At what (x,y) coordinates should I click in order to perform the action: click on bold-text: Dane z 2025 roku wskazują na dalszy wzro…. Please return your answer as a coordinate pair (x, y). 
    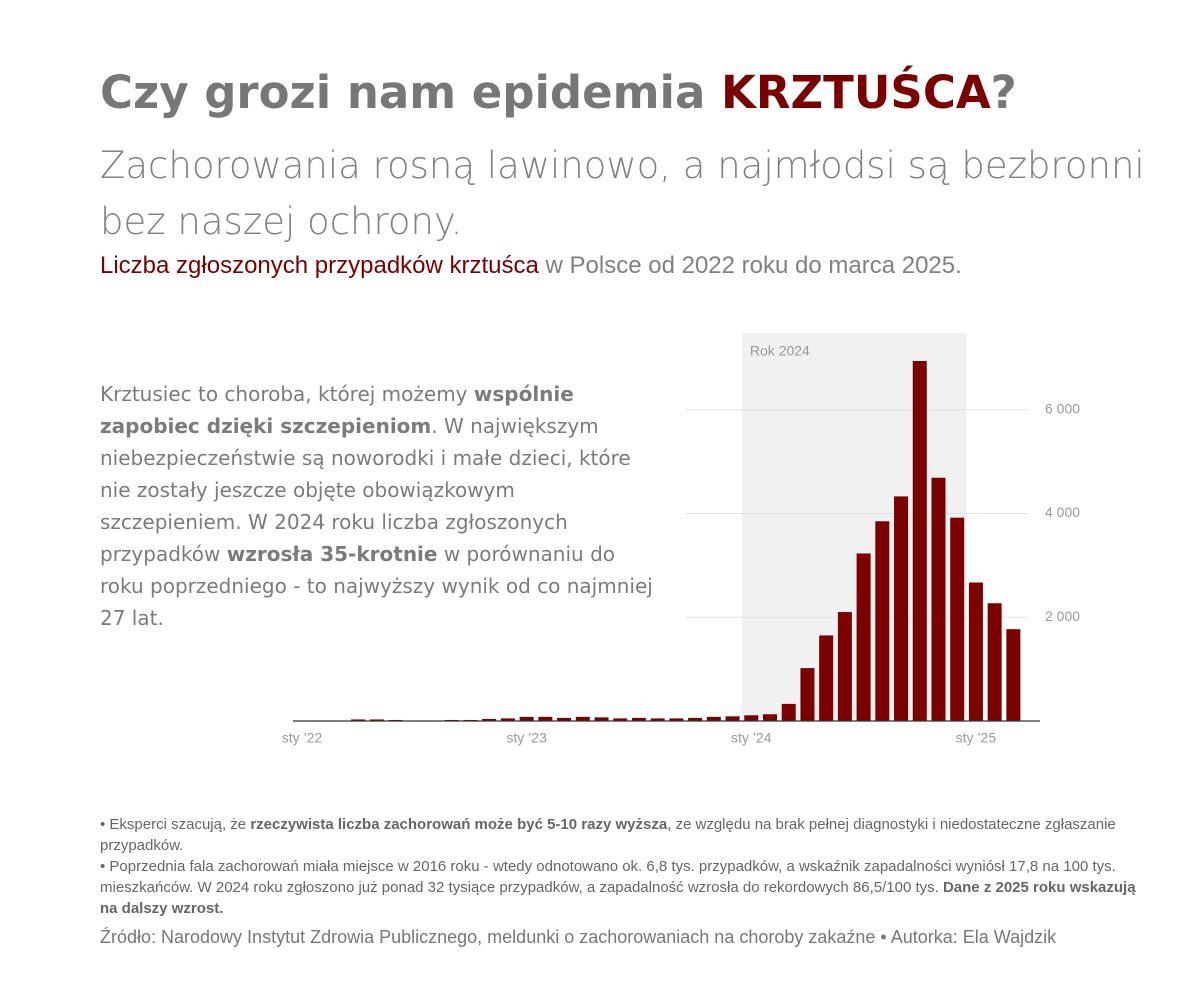
    Looking at the image, I should click on (618, 898).